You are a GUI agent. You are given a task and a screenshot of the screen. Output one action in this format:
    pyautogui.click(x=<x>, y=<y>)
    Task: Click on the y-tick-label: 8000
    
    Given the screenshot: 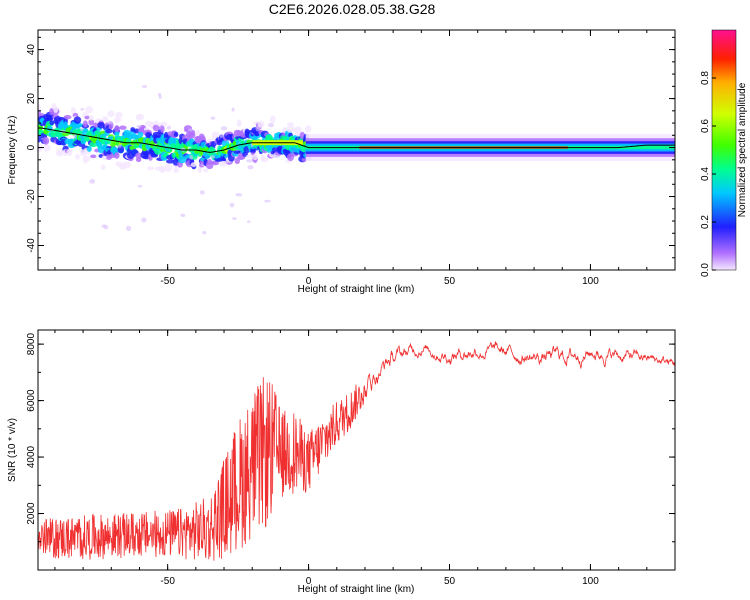 What is the action you would take?
    pyautogui.click(x=31, y=344)
    